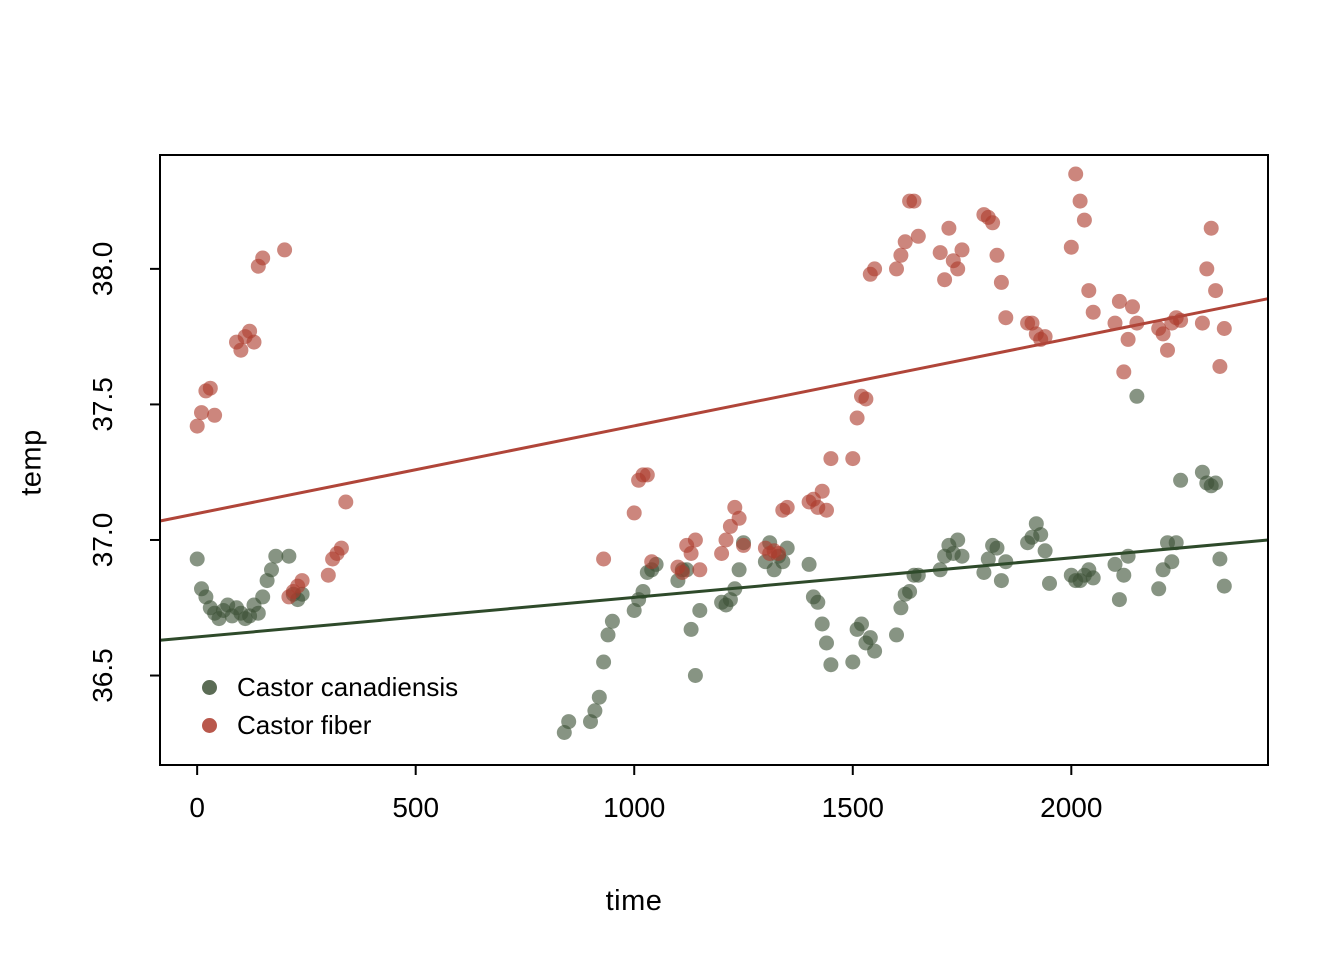 This screenshot has height=960, width=1344. I want to click on x-tick-label: 2000, so click(1071, 807).